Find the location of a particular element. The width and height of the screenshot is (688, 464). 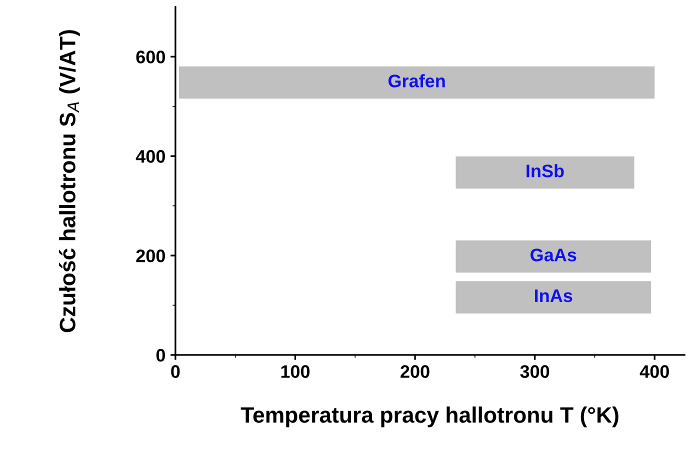

y-tick-label: 200 is located at coordinates (150, 255).